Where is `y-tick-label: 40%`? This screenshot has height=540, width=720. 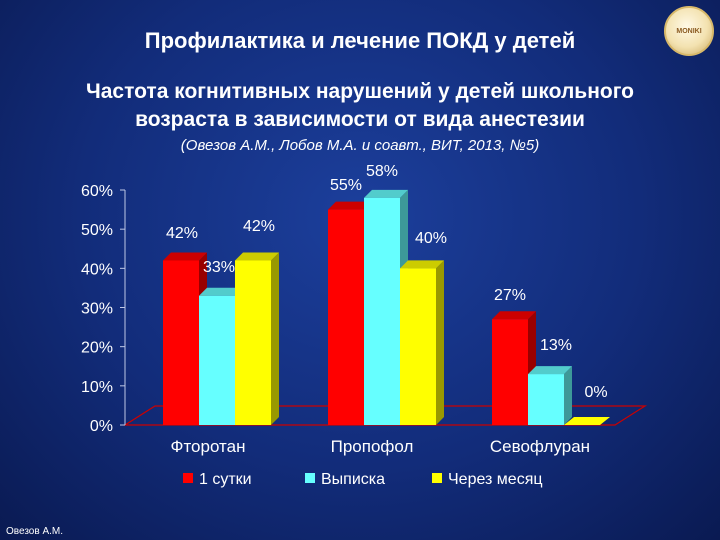 y-tick-label: 40% is located at coordinates (97, 269).